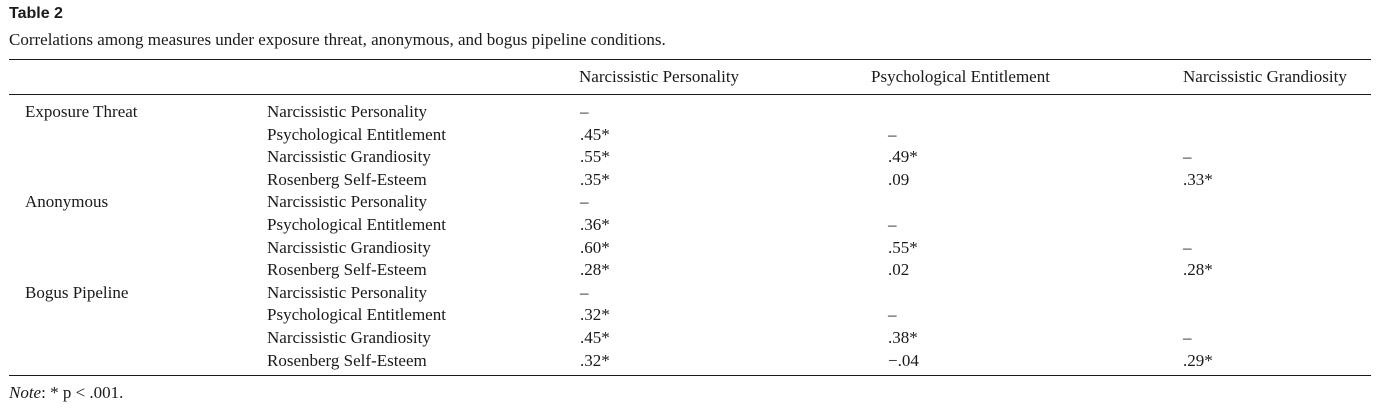 This screenshot has width=1379, height=410. What do you see at coordinates (899, 270) in the screenshot?
I see `correlation-cell: .02` at bounding box center [899, 270].